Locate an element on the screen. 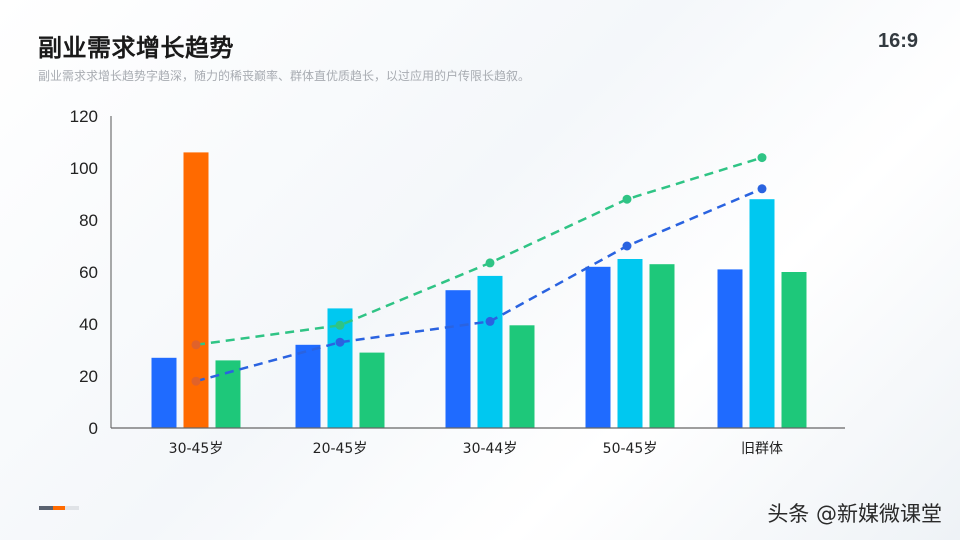  watermark: 头条 @新媒微课堂 is located at coordinates (854, 514).